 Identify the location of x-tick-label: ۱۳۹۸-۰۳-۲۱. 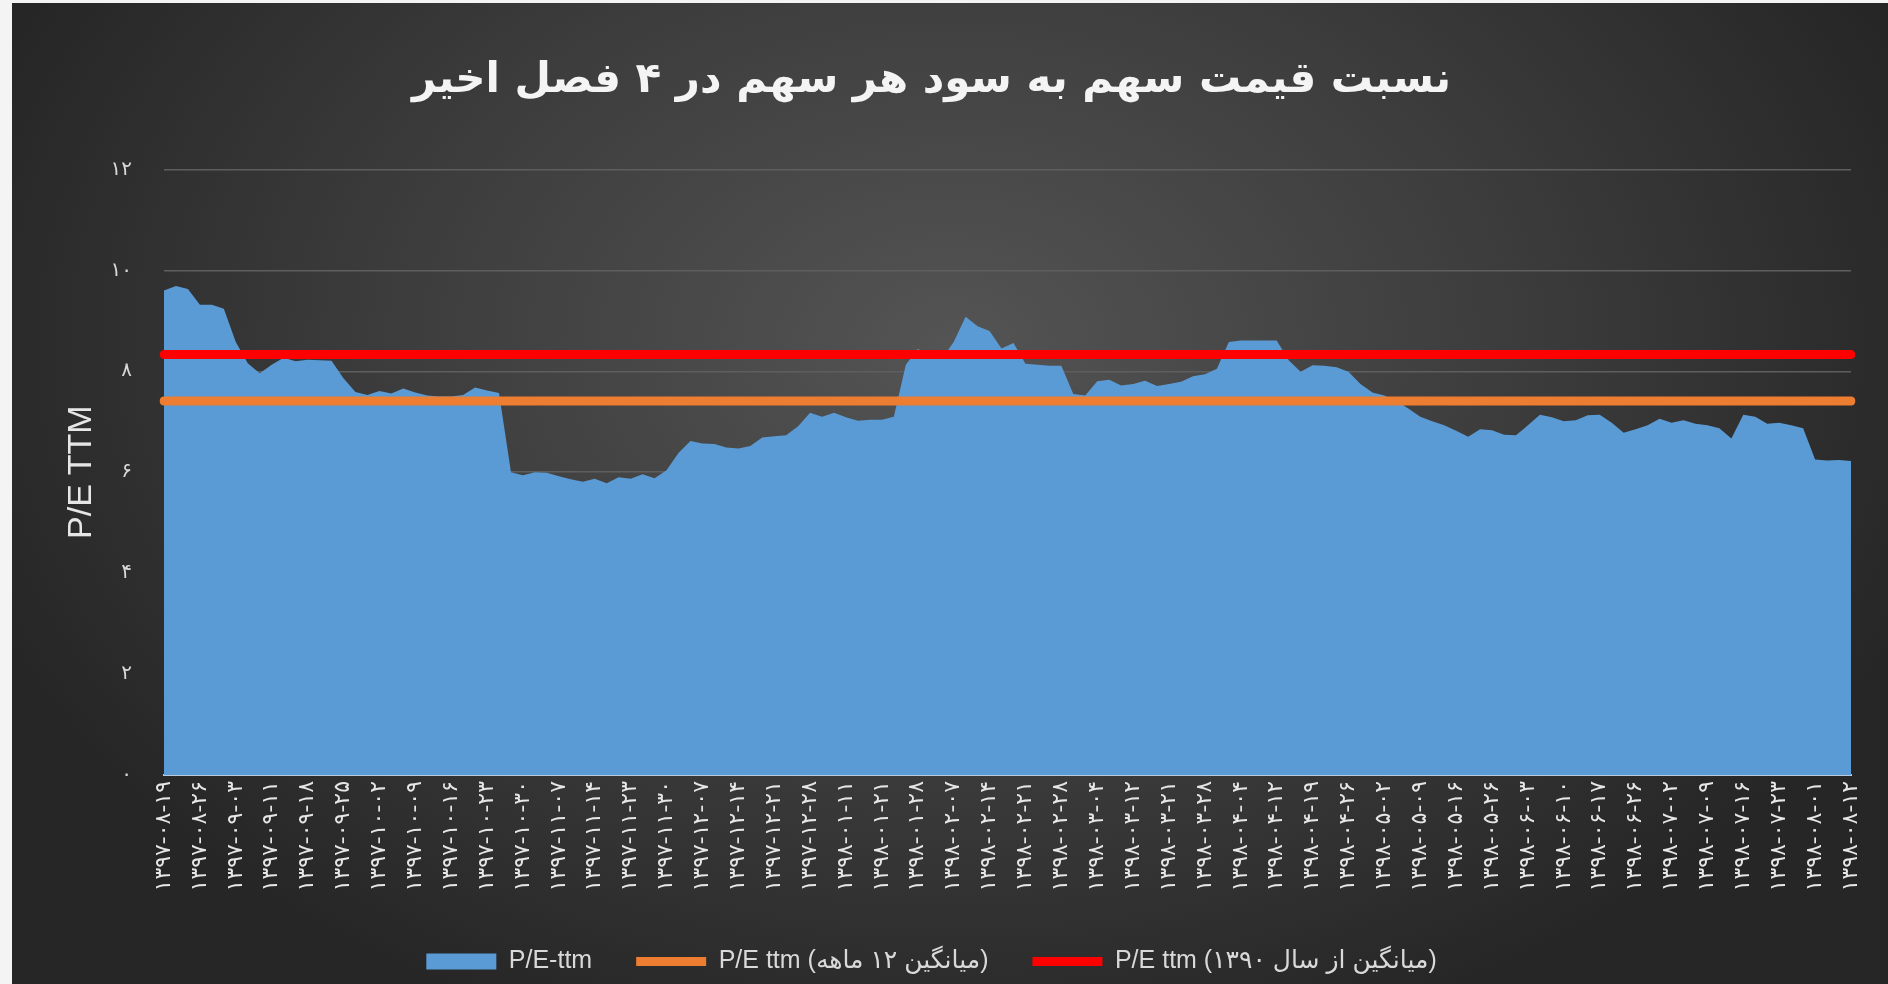
(1167, 836).